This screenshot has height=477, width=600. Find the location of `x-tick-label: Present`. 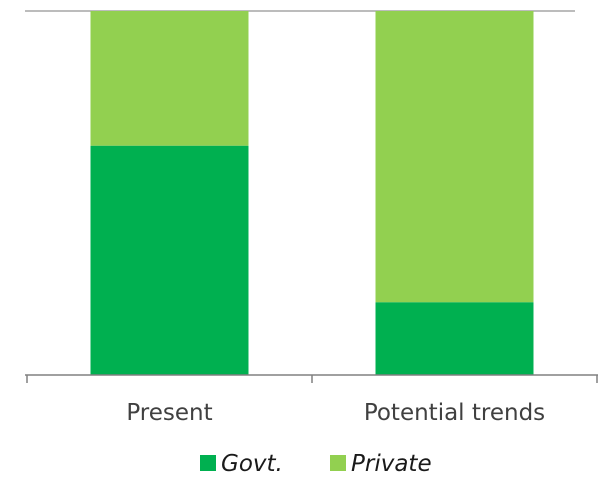

x-tick-label: Present is located at coordinates (169, 413).